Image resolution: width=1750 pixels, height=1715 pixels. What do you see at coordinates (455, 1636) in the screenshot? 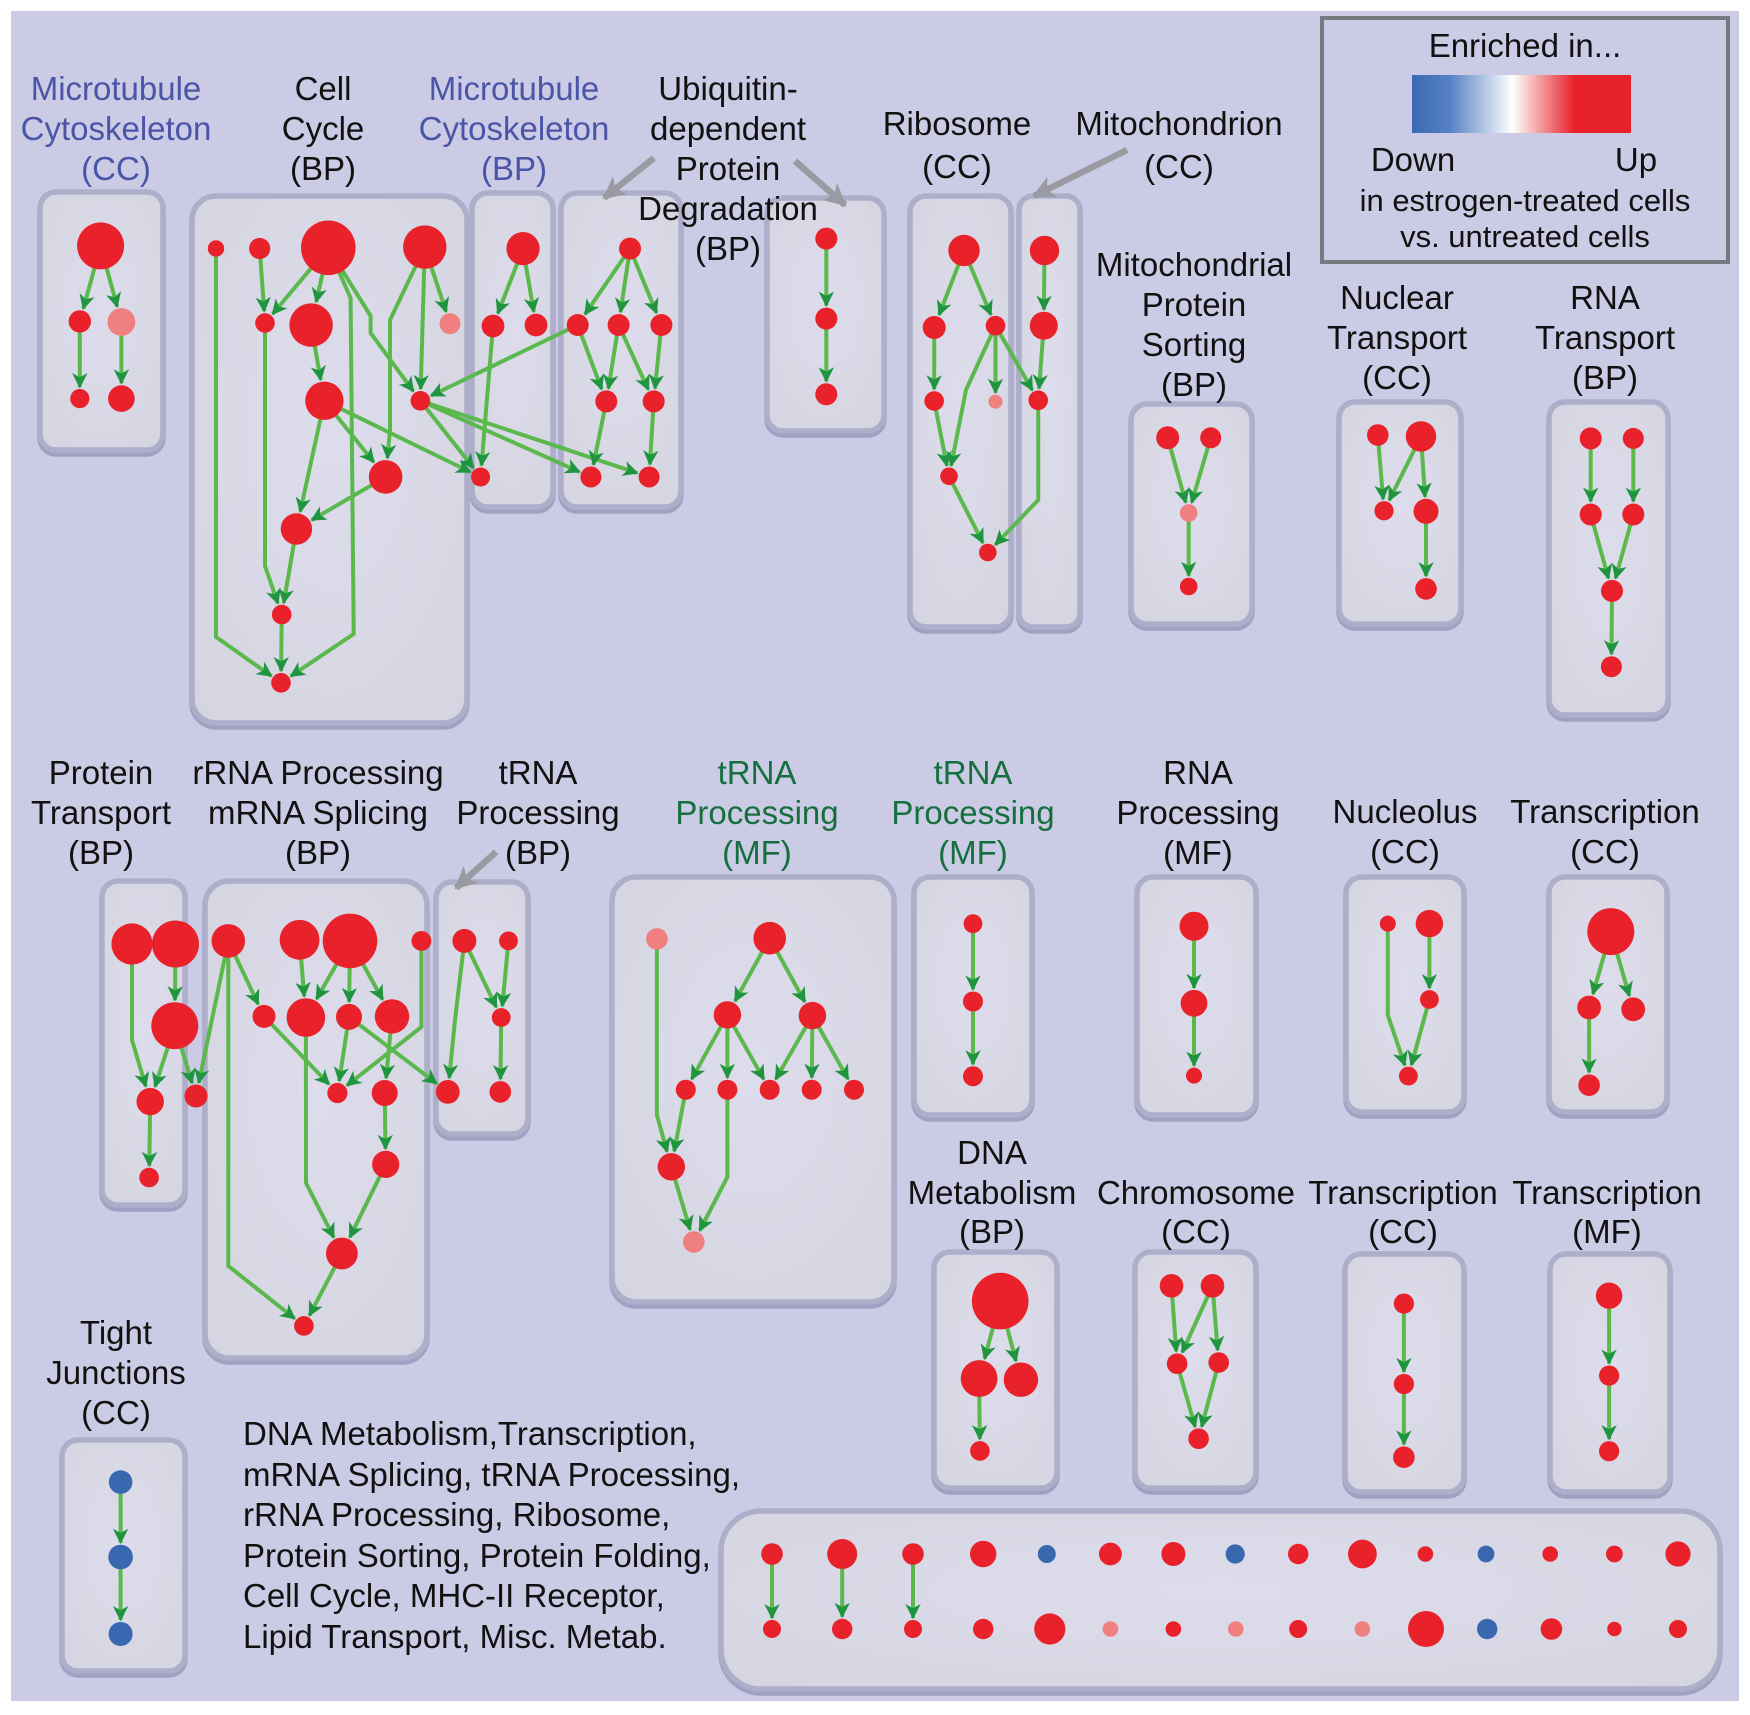
I see `svg-text: Lipid Transport, Misc. Metab.` at bounding box center [455, 1636].